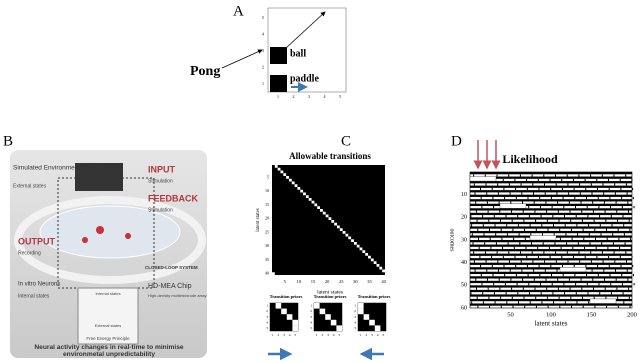 Image resolution: width=640 pixels, height=362 pixels. What do you see at coordinates (361, 311) in the screenshot?
I see `prior-cell` at bounding box center [361, 311].